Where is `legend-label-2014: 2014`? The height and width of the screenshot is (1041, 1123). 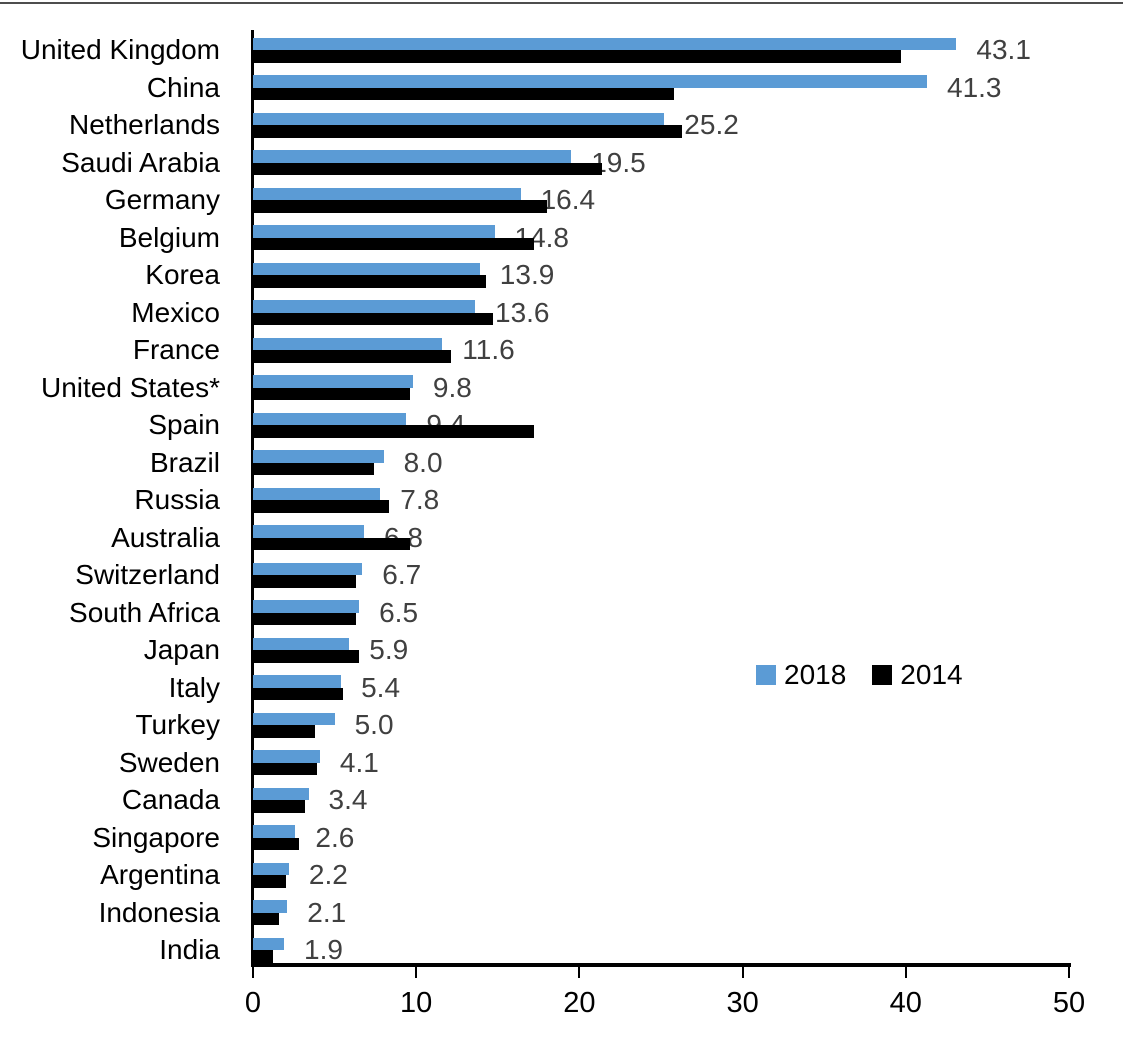
legend-label-2014: 2014 is located at coordinates (931, 674).